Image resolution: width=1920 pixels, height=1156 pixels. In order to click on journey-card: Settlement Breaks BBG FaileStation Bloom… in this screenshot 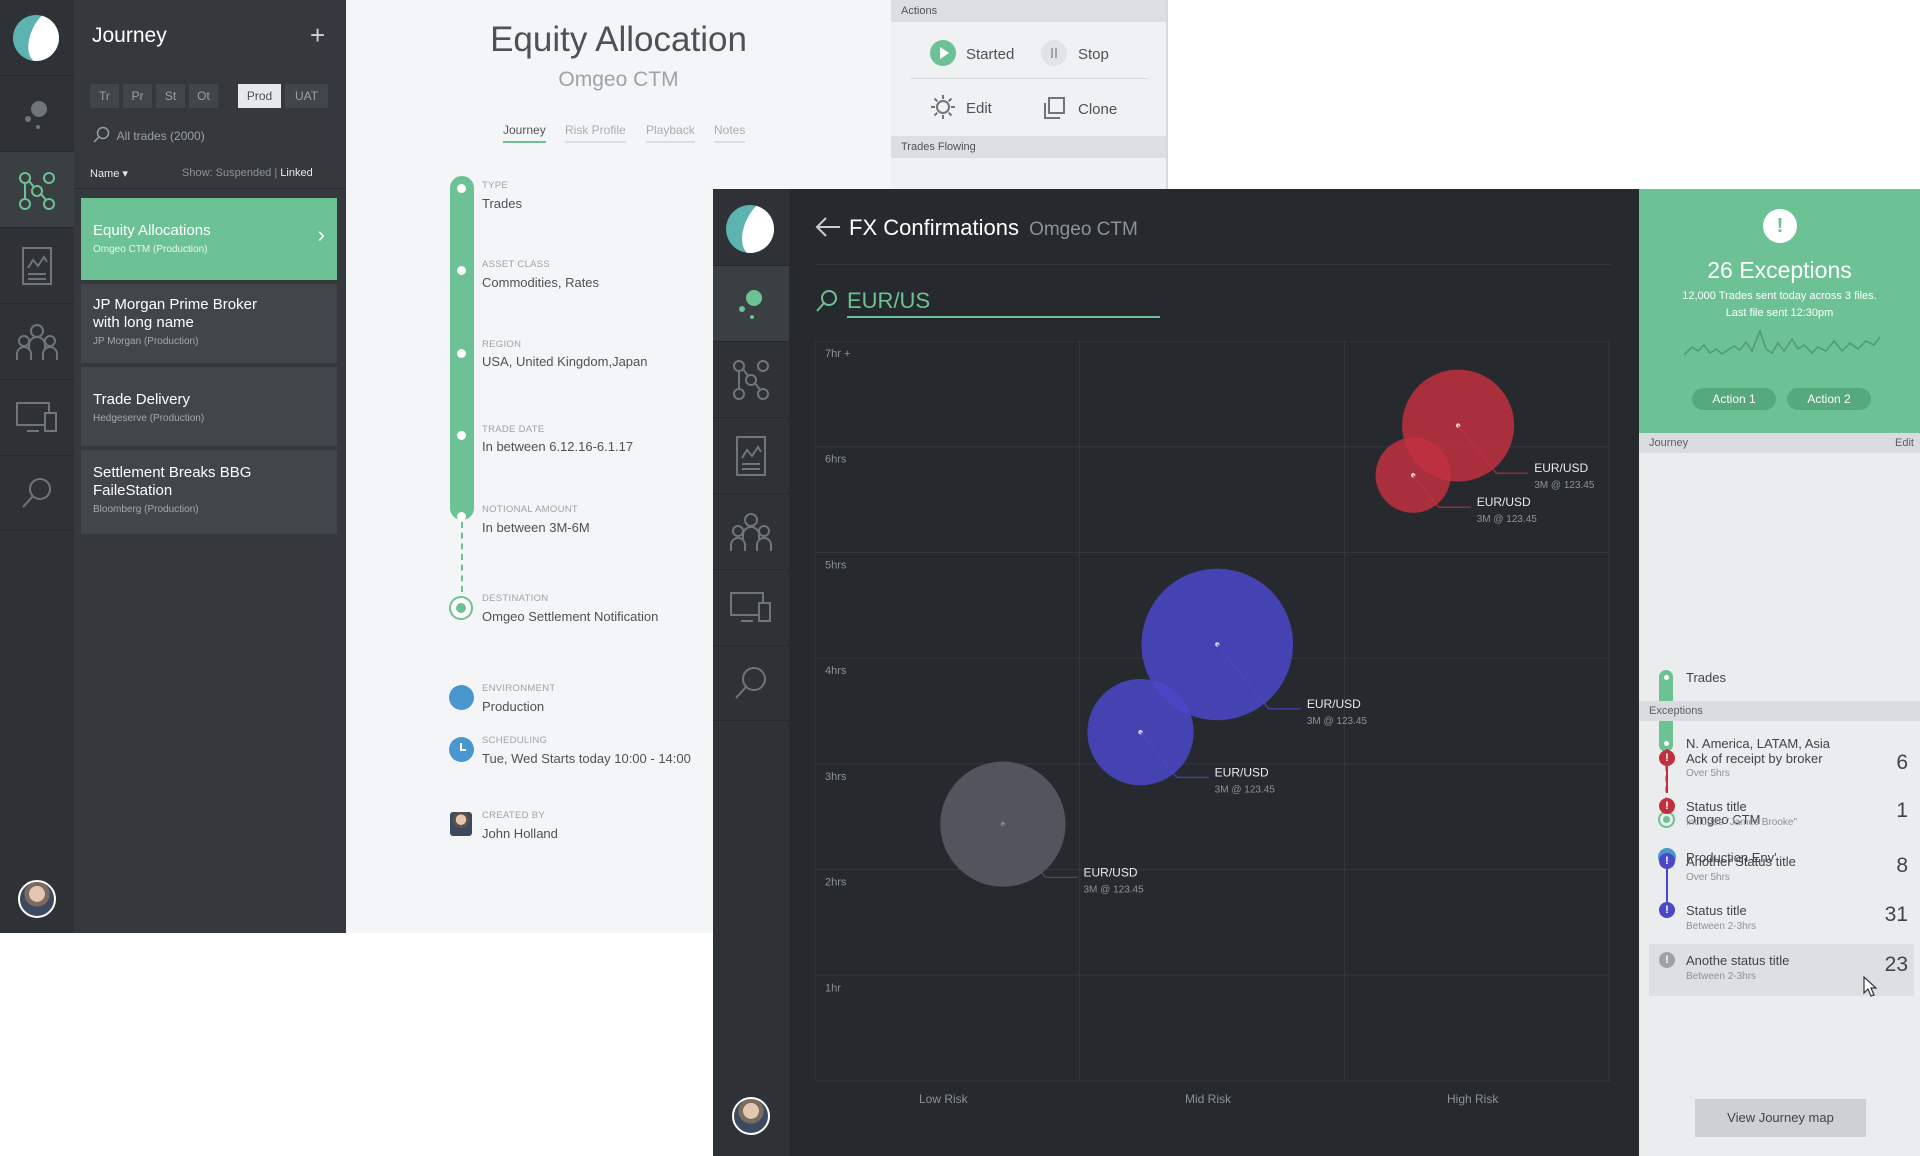, I will do `click(209, 492)`.